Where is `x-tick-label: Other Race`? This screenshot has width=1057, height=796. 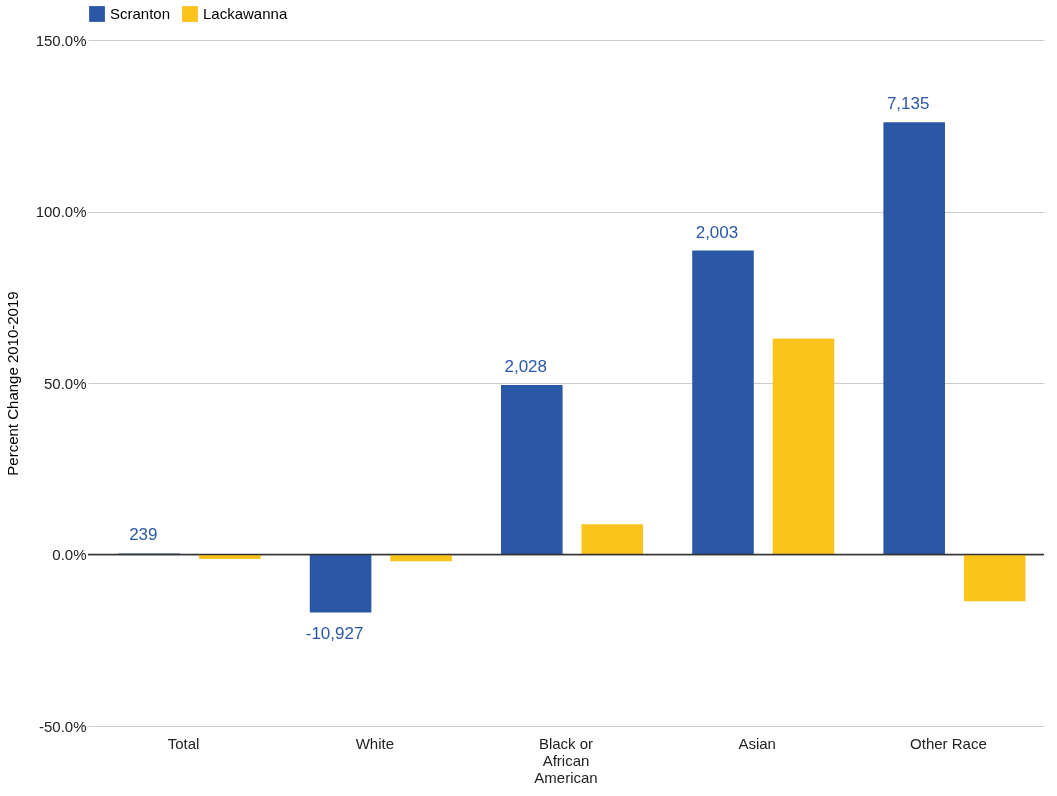
x-tick-label: Other Race is located at coordinates (948, 743).